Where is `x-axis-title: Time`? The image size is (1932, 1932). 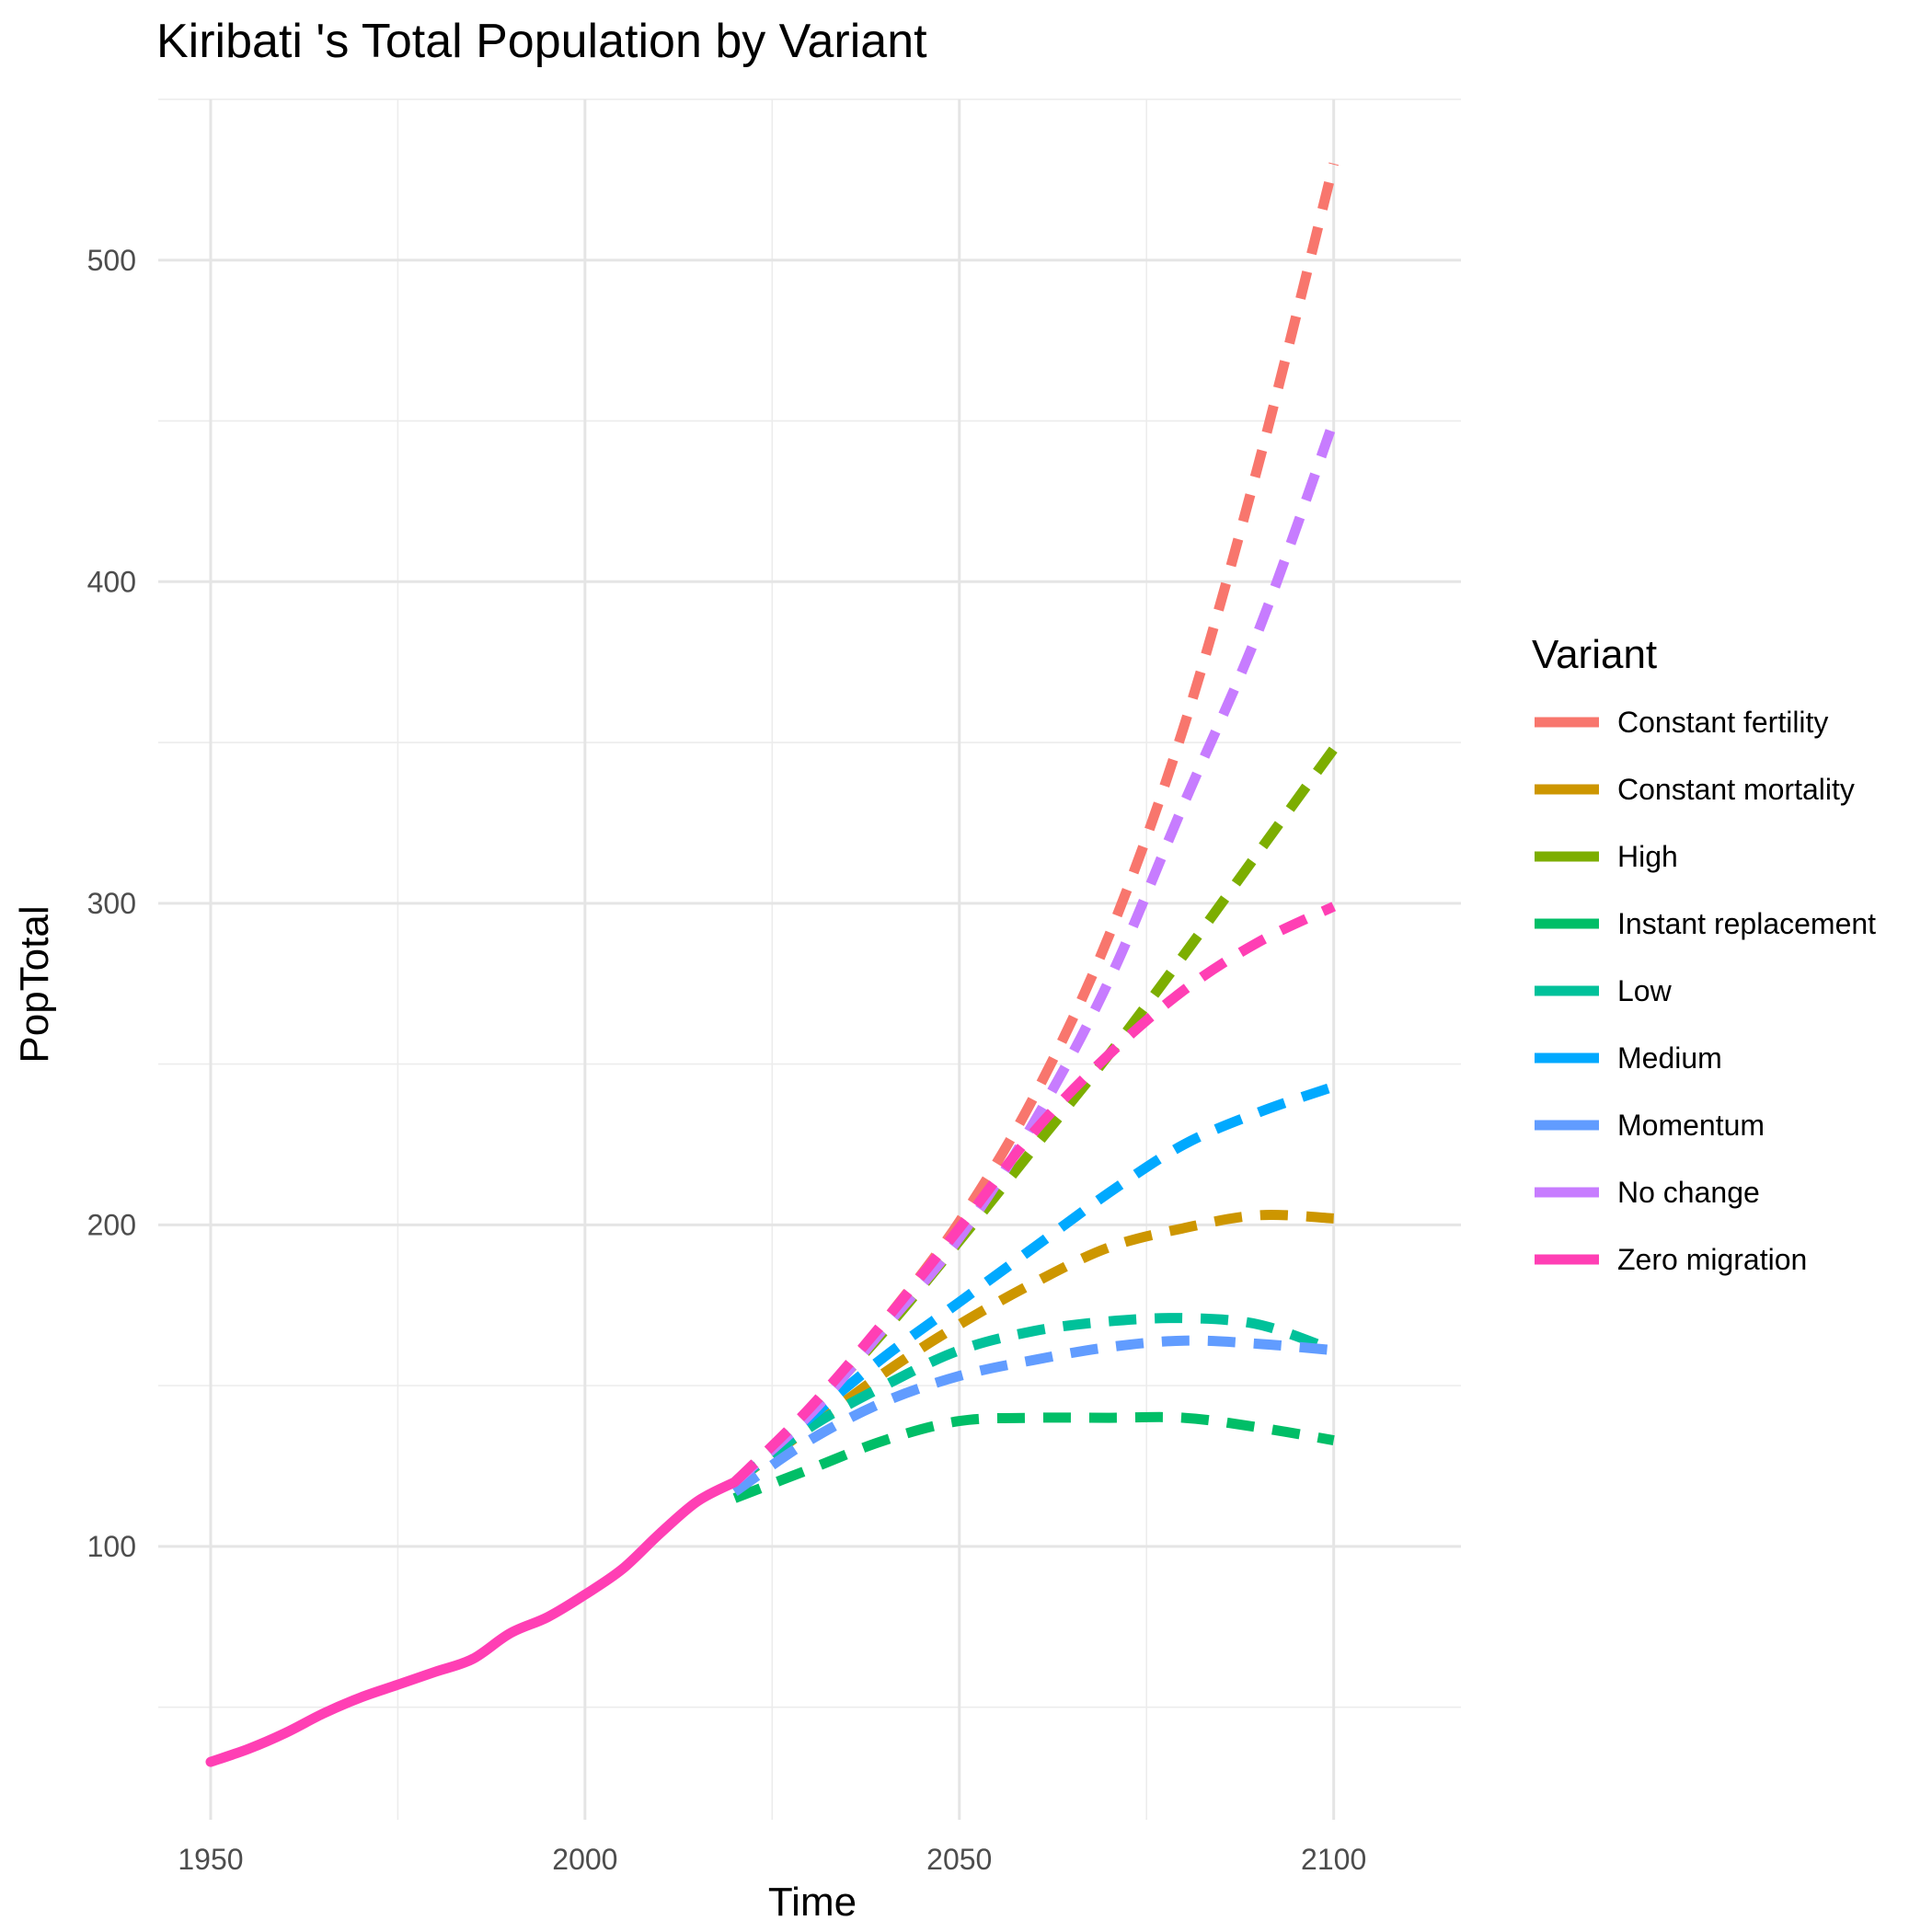 x-axis-title: Time is located at coordinates (812, 1902).